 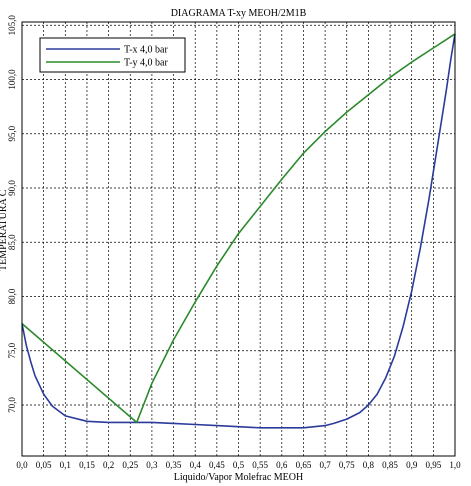 I want to click on y-tick-label: 95,0, so click(x=12, y=133).